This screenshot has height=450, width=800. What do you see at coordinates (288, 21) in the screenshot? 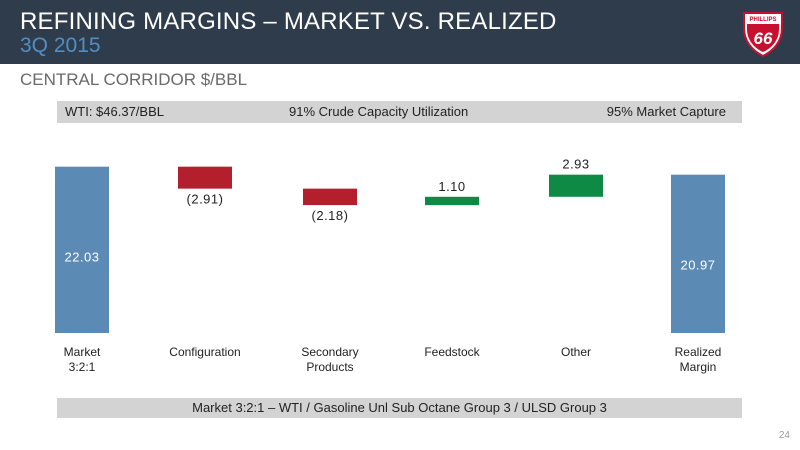
I see `page-title: REFINING MARGINS – MARKET VS. REALIZED` at bounding box center [288, 21].